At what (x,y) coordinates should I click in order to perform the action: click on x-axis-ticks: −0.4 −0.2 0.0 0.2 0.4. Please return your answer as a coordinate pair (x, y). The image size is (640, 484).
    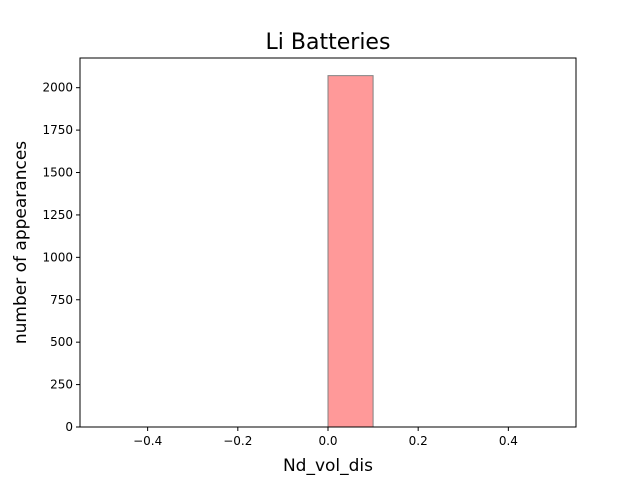
    Looking at the image, I should click on (325, 437).